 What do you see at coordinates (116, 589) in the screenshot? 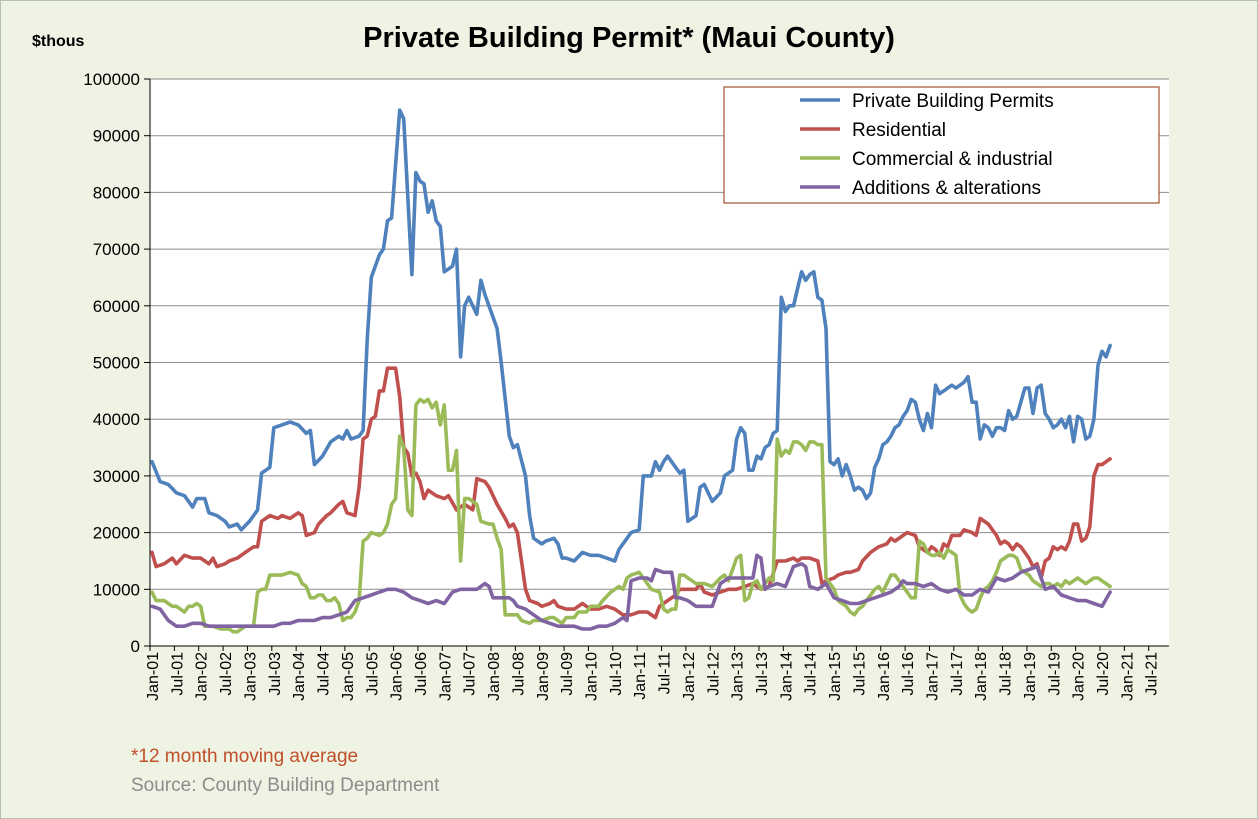
I see `y-tick-label: 10000` at bounding box center [116, 589].